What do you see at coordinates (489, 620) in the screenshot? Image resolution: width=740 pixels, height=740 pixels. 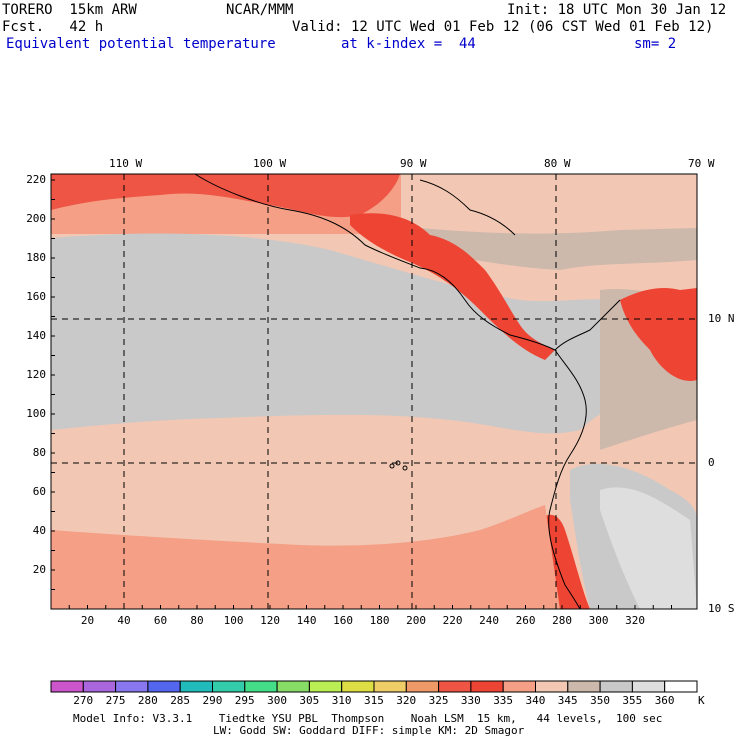 I see `x-axis-label: 240` at bounding box center [489, 620].